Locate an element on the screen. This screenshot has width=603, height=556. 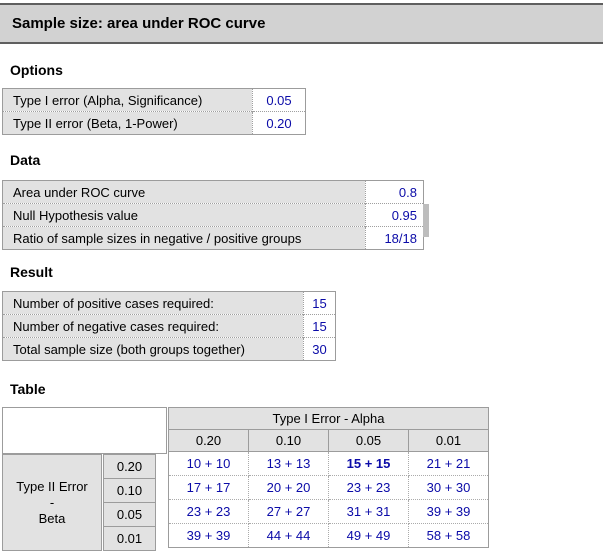
sample-size-cell: 31 + 31 is located at coordinates (368, 511).